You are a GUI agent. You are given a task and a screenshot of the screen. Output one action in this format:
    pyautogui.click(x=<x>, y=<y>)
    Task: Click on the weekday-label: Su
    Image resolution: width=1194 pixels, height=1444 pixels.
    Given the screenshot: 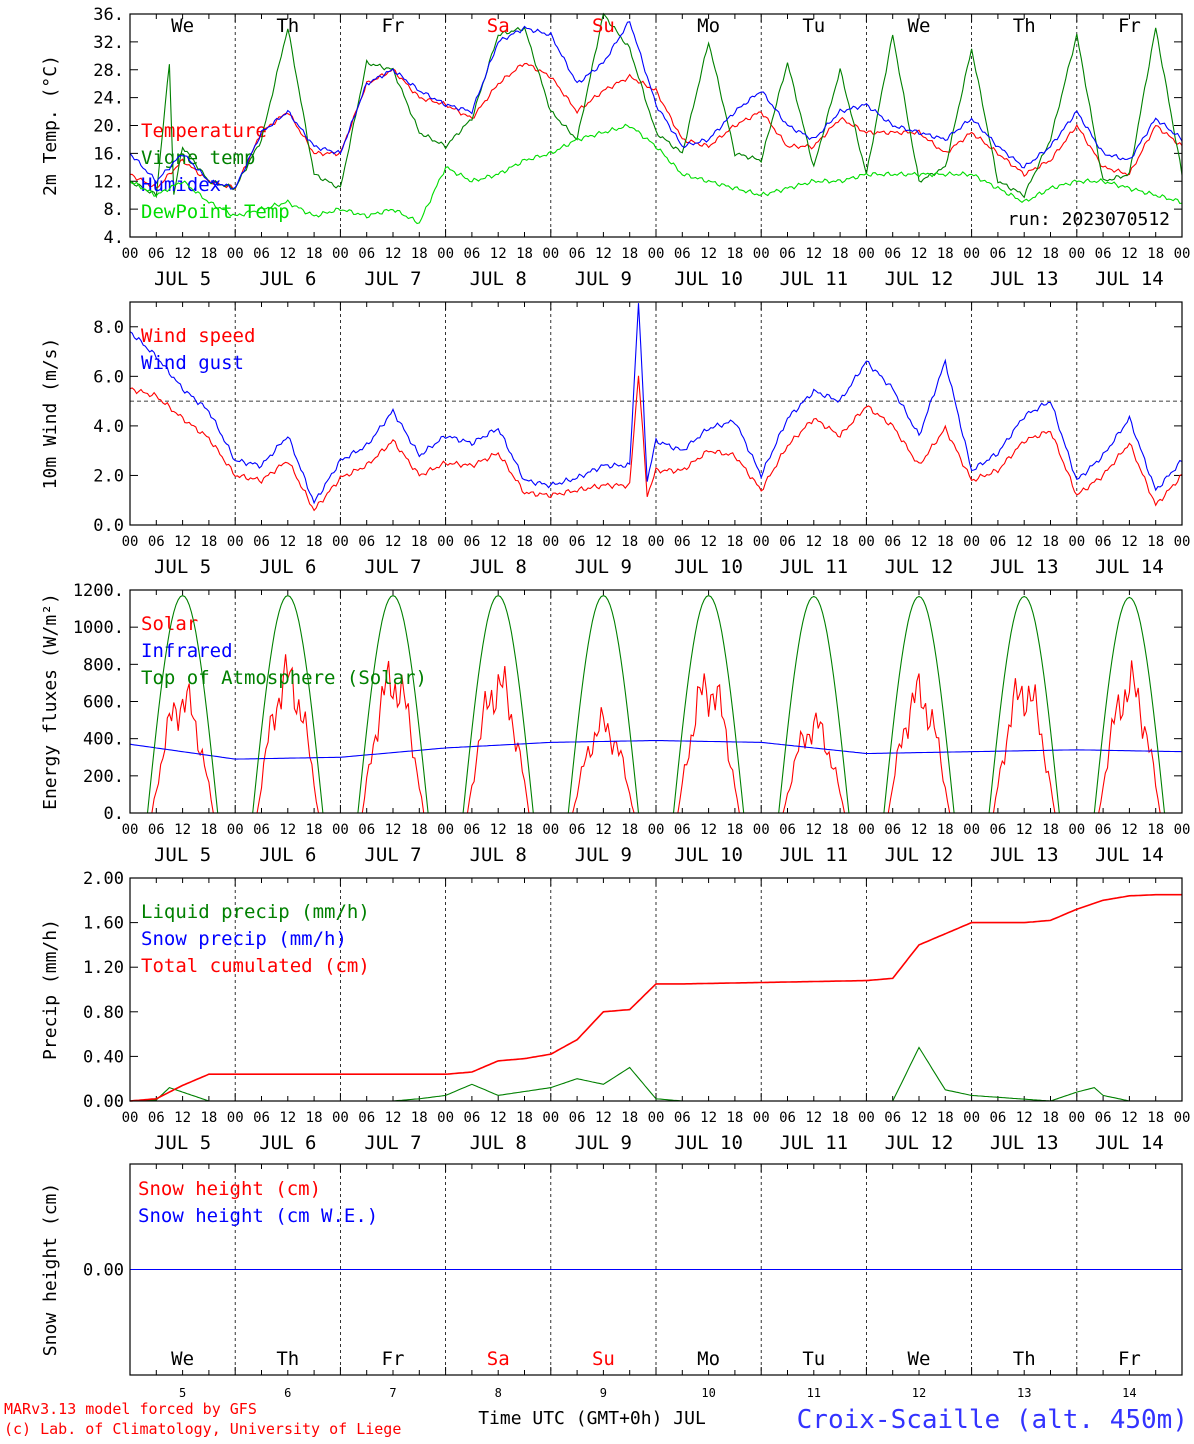 What is the action you would take?
    pyautogui.click(x=603, y=1359)
    